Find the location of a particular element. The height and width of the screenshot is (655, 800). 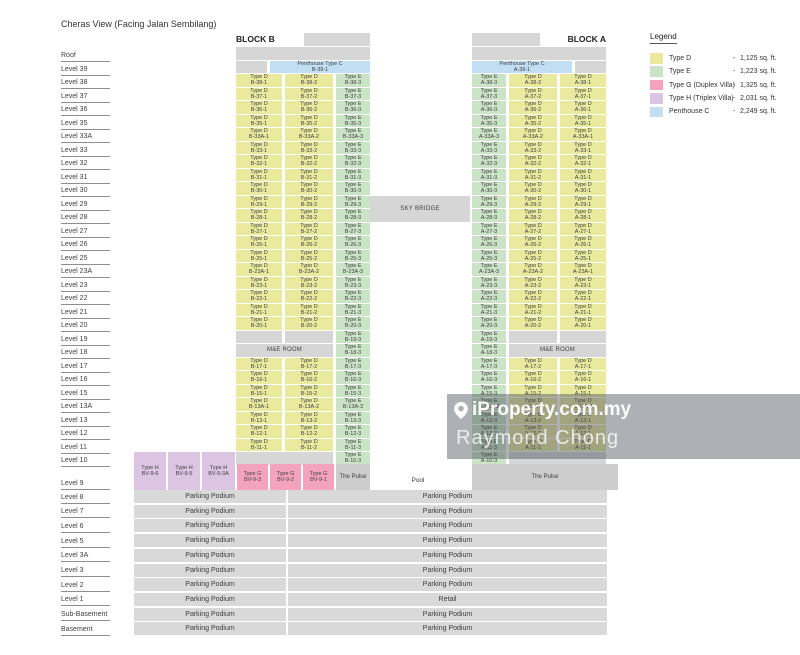

unit-number: B-25-1 is located at coordinates (259, 258).